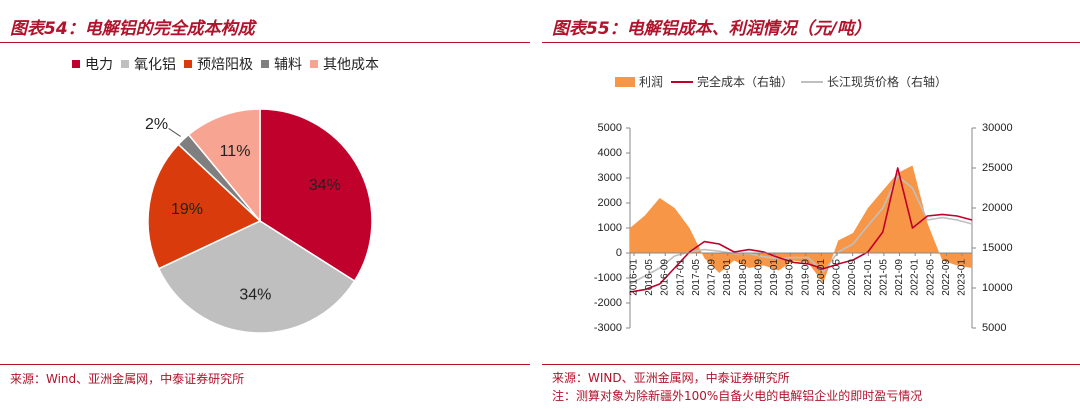 The image size is (1080, 409). I want to click on x-axis-tick-label: 2022-09, so click(946, 277).